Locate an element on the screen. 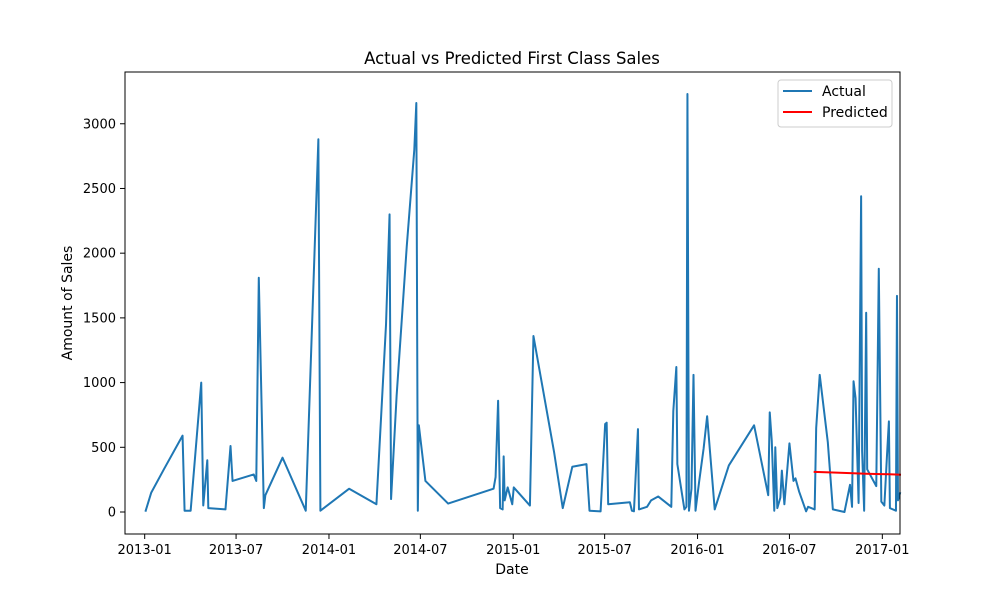 This screenshot has height=600, width=1000. chart-title: Actual vs Predicted First Class Sales is located at coordinates (512, 58).